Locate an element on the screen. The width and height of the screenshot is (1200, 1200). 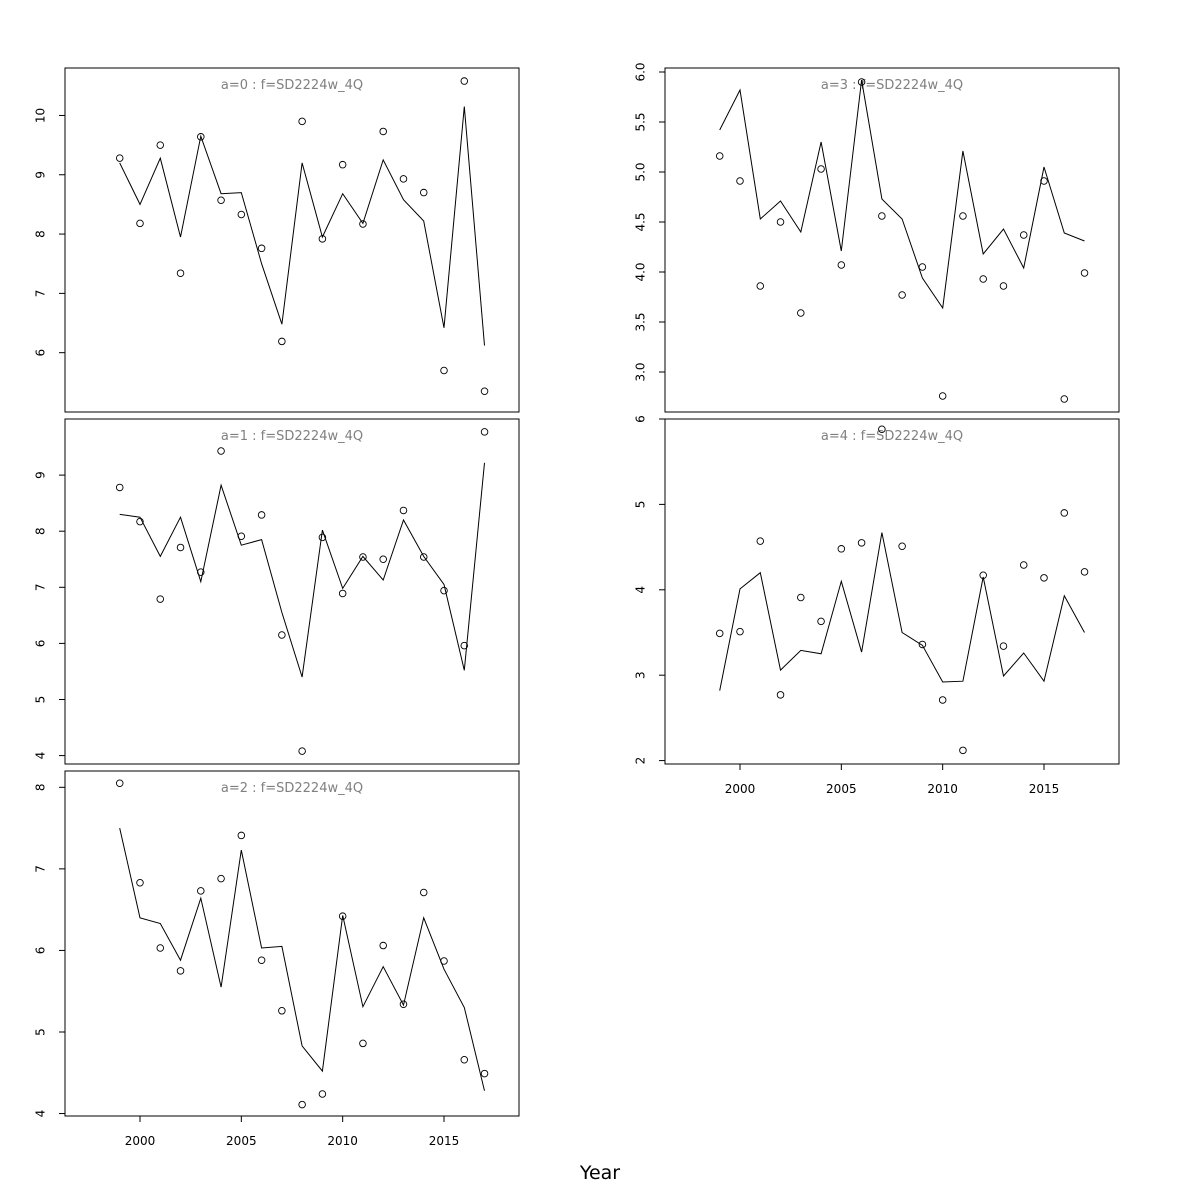
panel-title: a=3 : f=SD2224w_4Q is located at coordinates (892, 85).